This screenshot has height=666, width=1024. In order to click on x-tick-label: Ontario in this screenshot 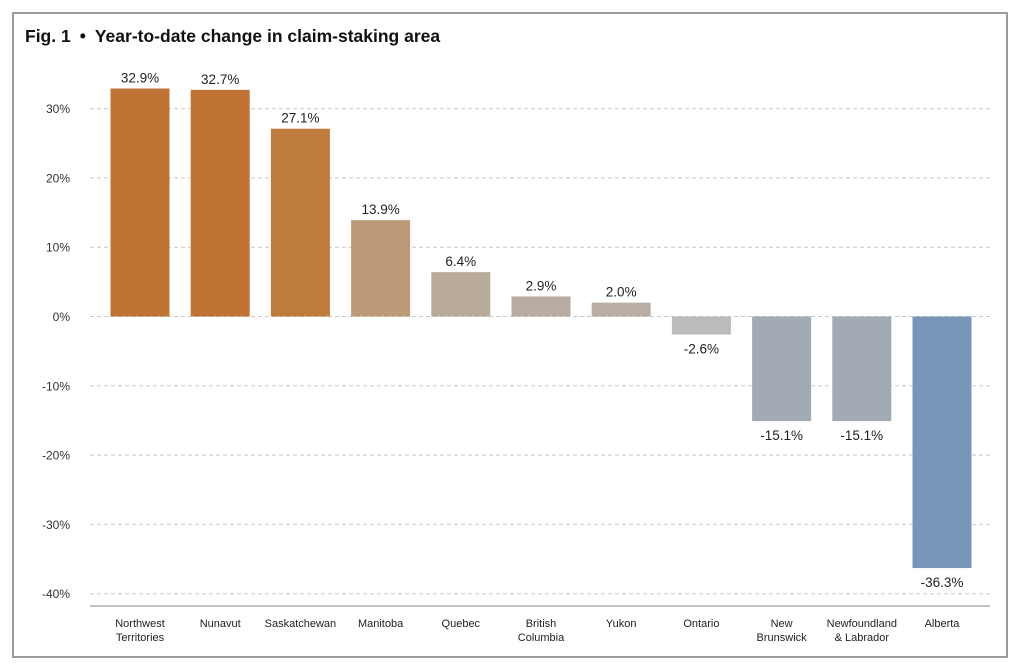, I will do `click(701, 624)`.